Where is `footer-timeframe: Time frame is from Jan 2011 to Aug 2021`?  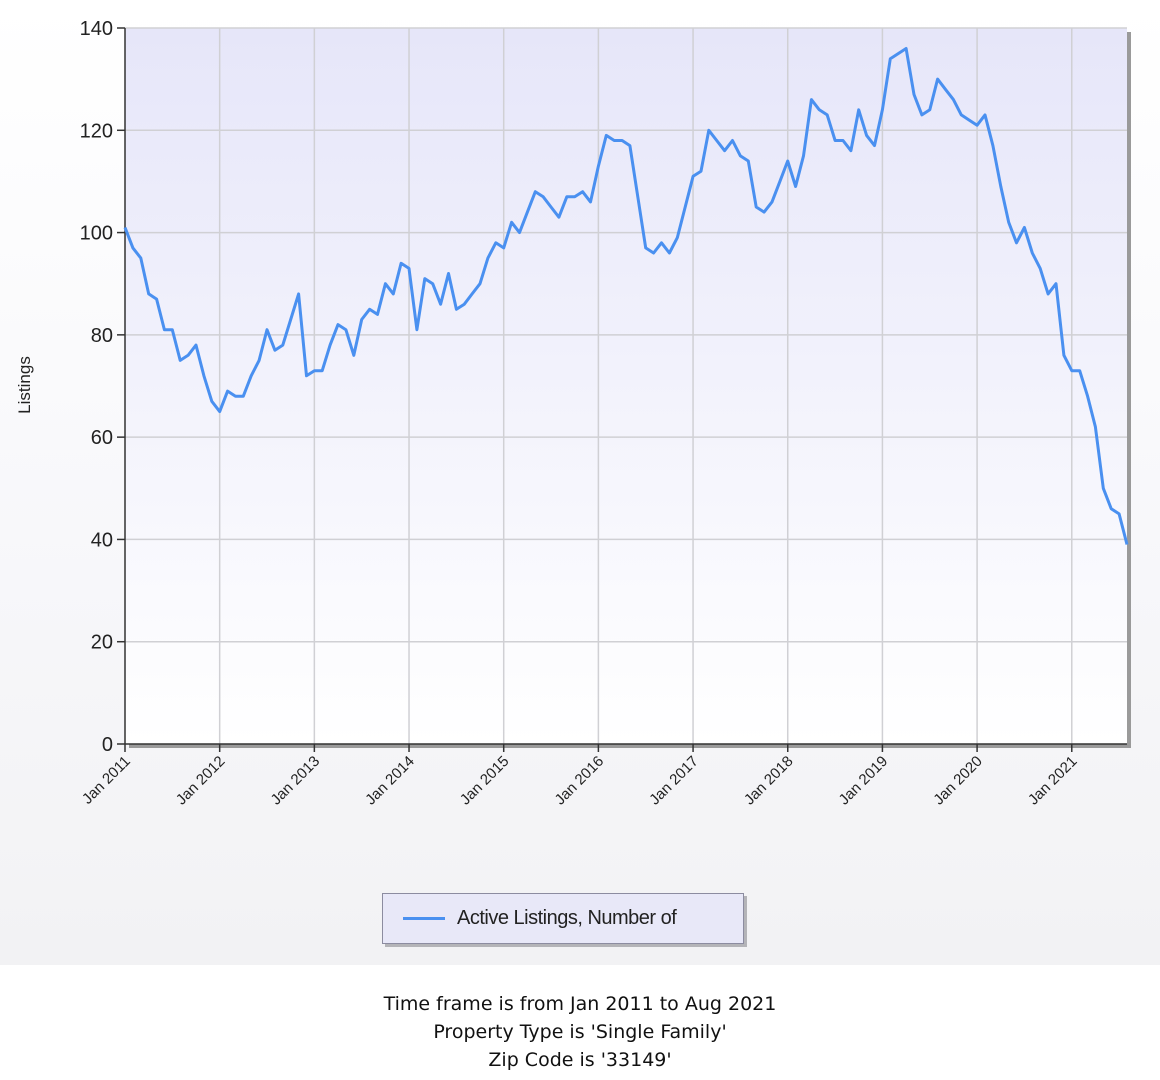
footer-timeframe: Time frame is from Jan 2011 to Aug 2021 is located at coordinates (580, 1004).